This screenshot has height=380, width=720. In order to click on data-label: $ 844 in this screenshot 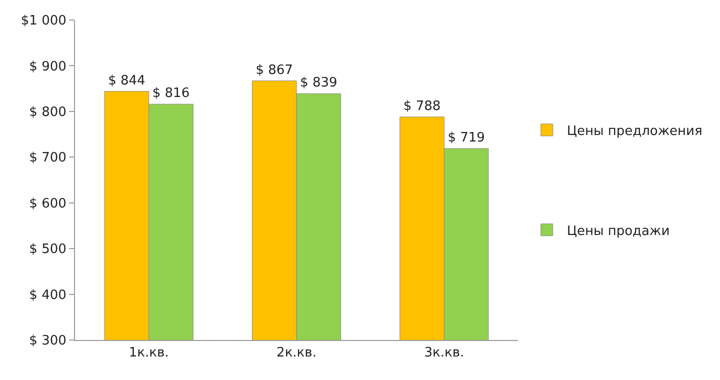, I will do `click(127, 80)`.